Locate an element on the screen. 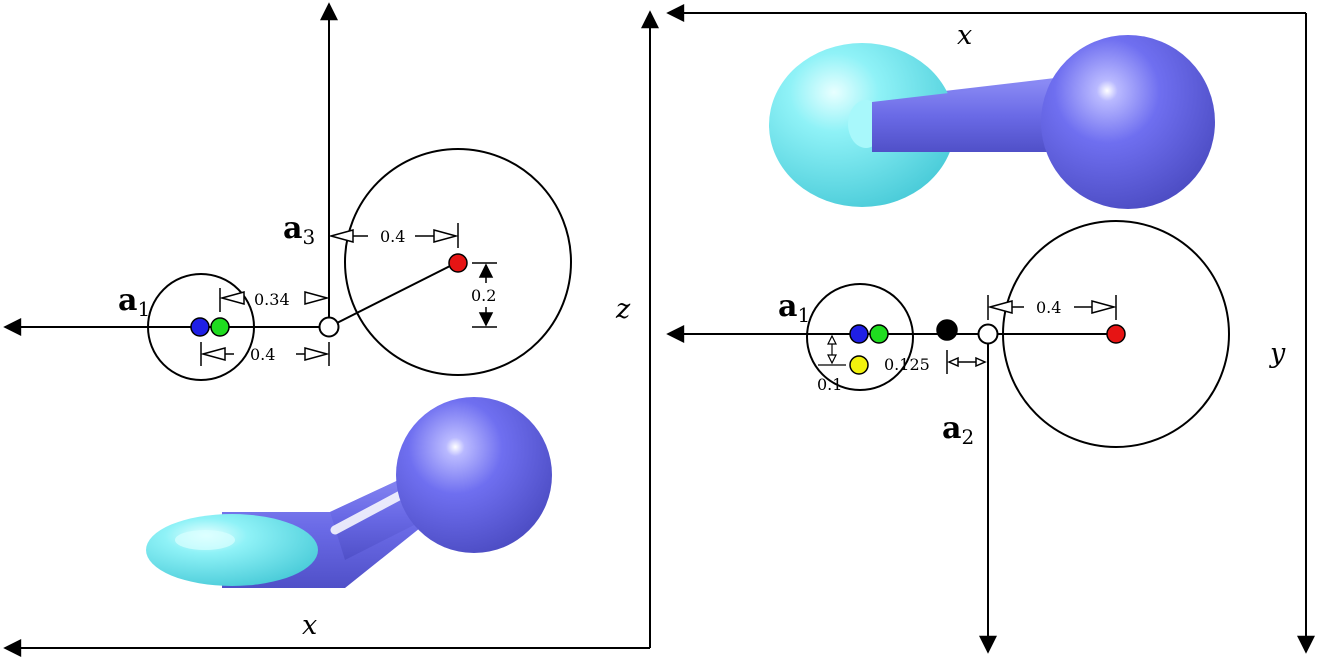  right-red-point is located at coordinates (1116, 334).